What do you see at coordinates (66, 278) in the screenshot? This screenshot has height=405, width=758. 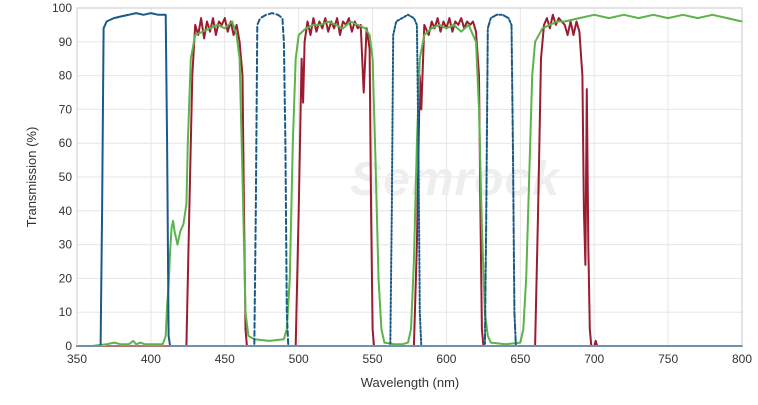 I see `y-tick-label: 20` at bounding box center [66, 278].